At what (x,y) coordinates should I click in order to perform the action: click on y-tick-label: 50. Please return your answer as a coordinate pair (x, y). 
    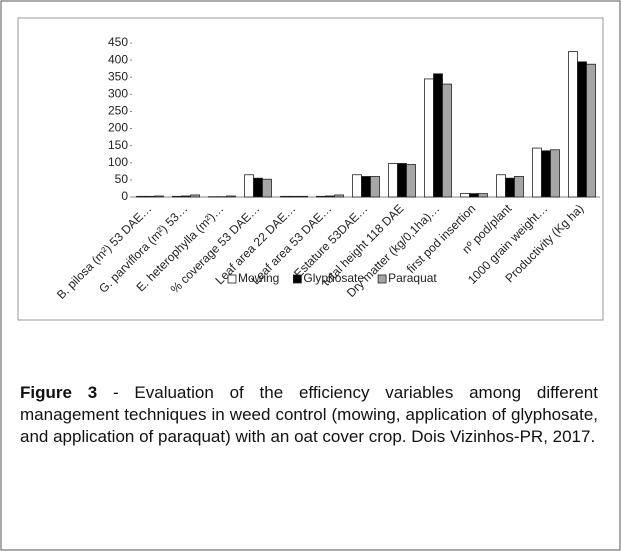
    Looking at the image, I should click on (122, 179).